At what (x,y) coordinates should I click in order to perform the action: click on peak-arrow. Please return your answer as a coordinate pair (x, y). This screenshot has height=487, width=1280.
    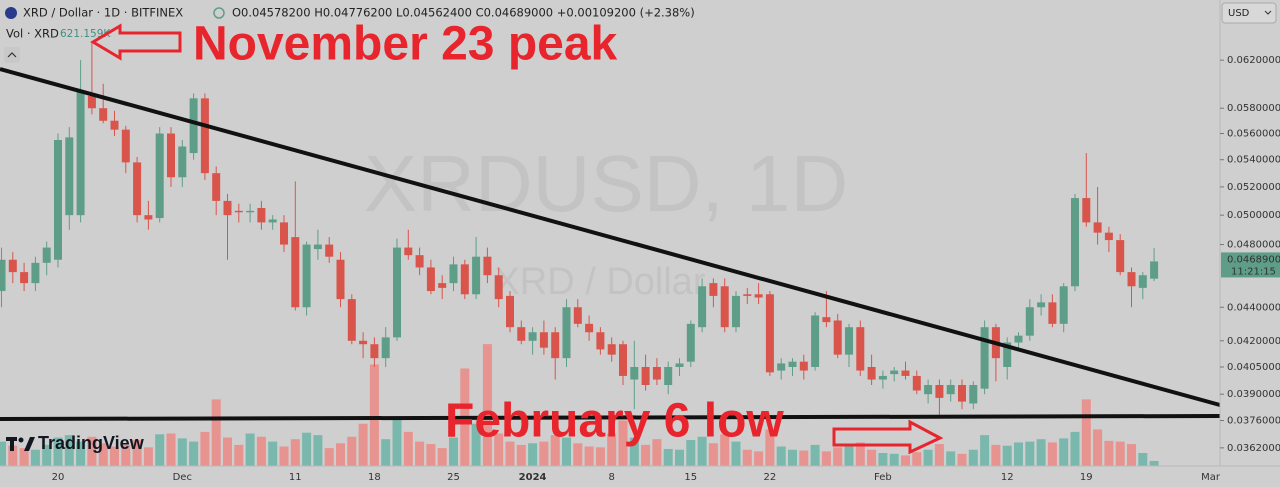
    Looking at the image, I should click on (136, 42).